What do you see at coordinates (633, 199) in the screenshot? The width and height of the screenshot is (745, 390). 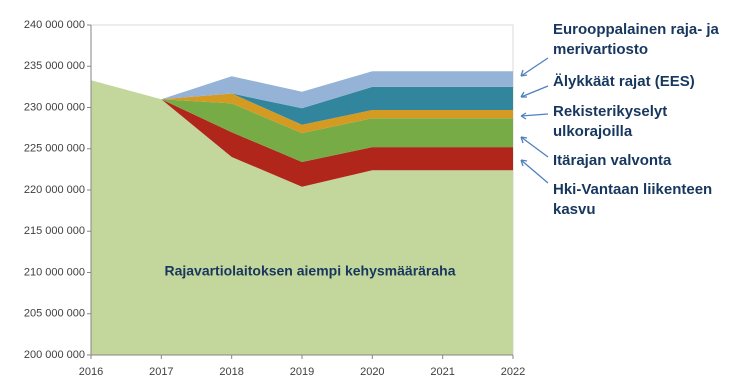 I see `legend-entry: Hki-Vantaan liikenteen kasvu` at bounding box center [633, 199].